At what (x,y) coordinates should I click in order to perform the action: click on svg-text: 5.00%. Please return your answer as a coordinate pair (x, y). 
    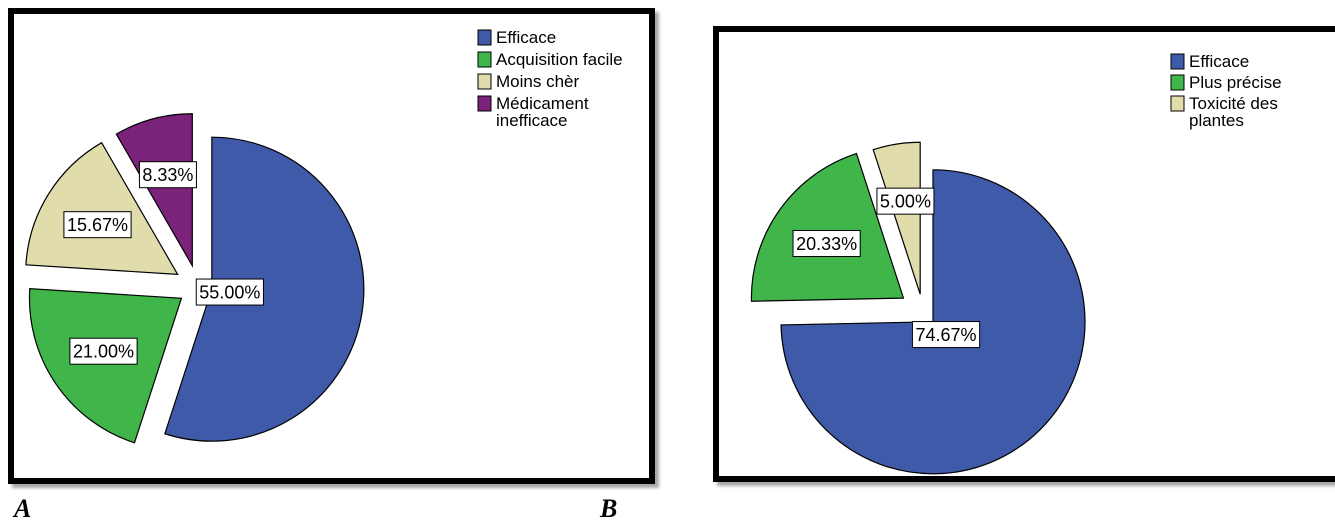
    Looking at the image, I should click on (905, 202).